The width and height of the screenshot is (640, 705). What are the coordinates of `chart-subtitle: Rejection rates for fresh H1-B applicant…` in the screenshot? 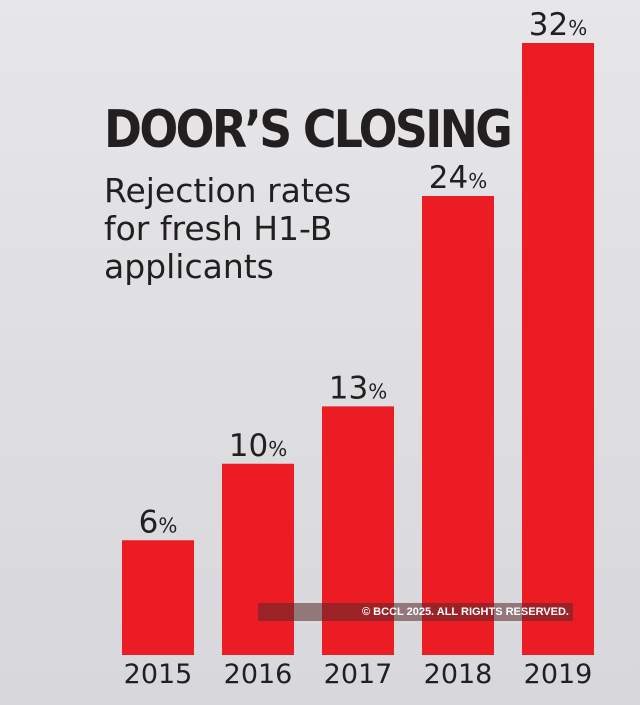 It's located at (228, 228).